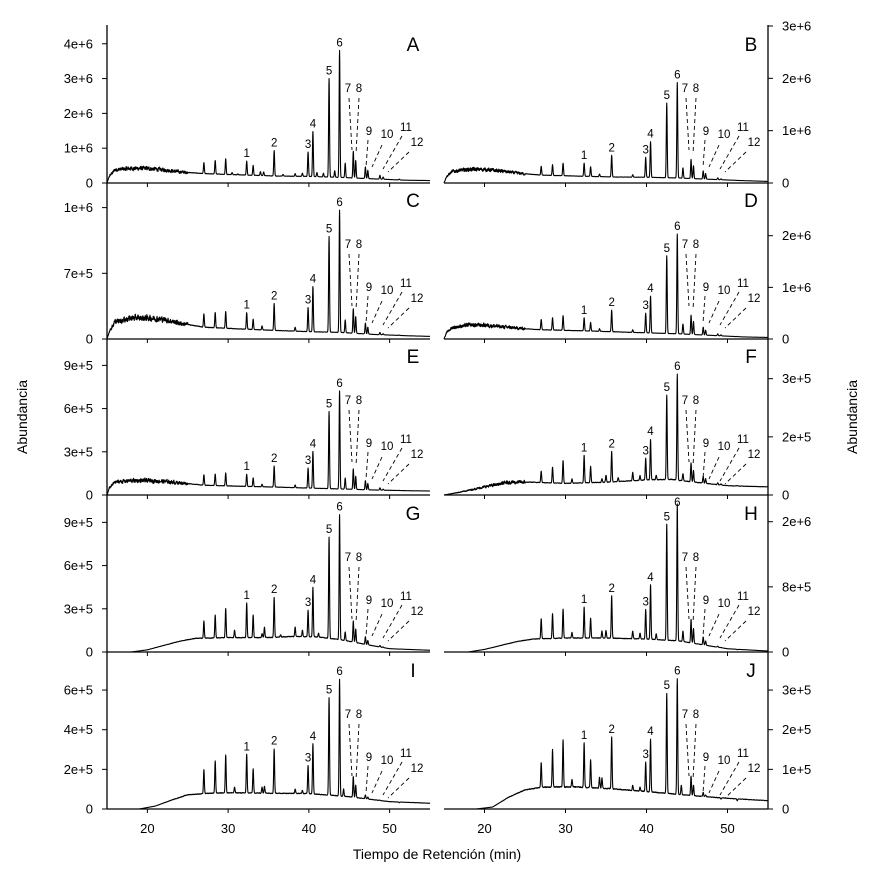 This screenshot has width=875, height=869. Describe the element at coordinates (22, 417) in the screenshot. I see `y-axis-title-left: Abundancia` at that location.